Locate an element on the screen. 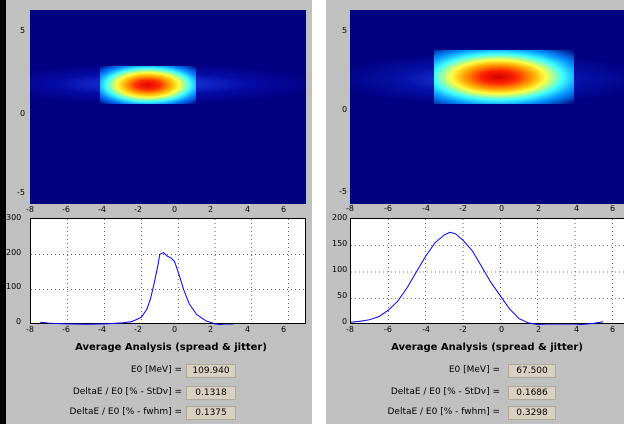  metric-value-field: 67.500 is located at coordinates (532, 371).